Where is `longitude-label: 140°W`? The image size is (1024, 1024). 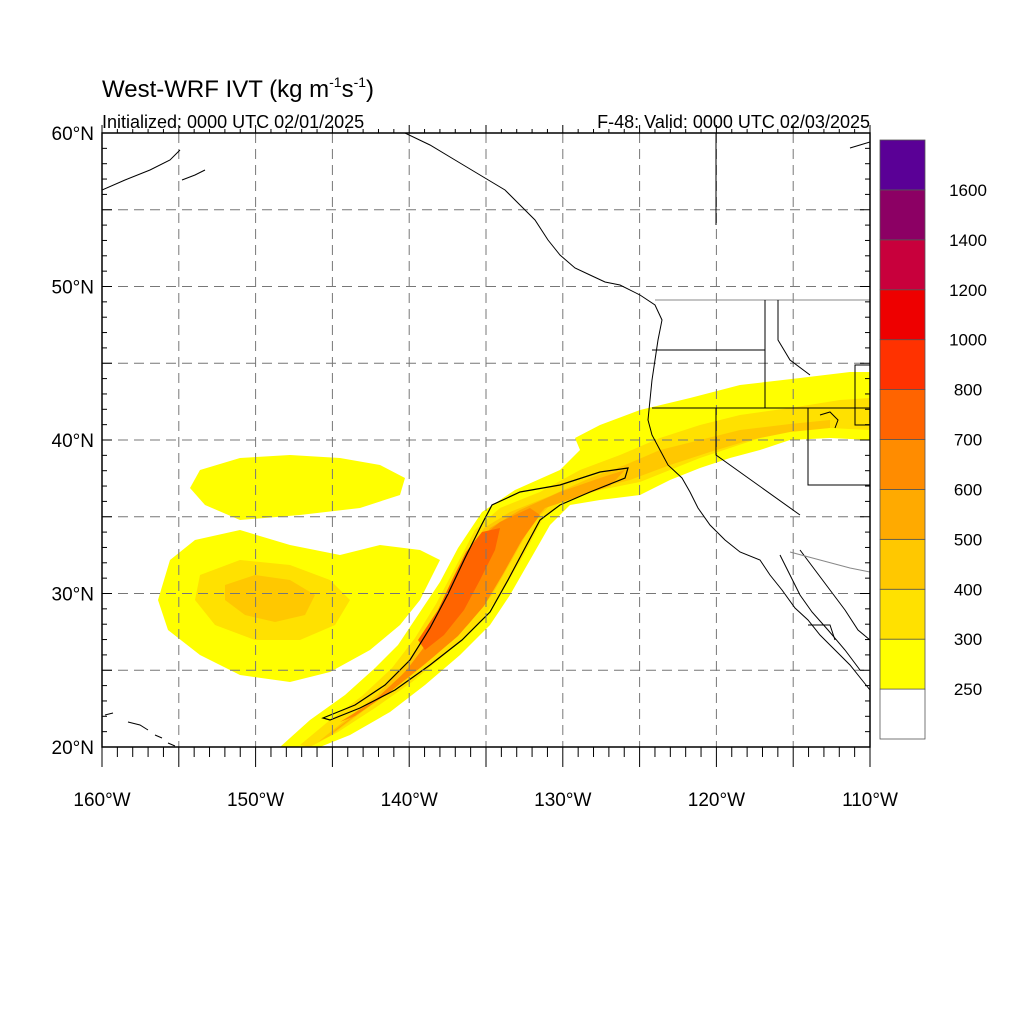
longitude-label: 140°W is located at coordinates (409, 800).